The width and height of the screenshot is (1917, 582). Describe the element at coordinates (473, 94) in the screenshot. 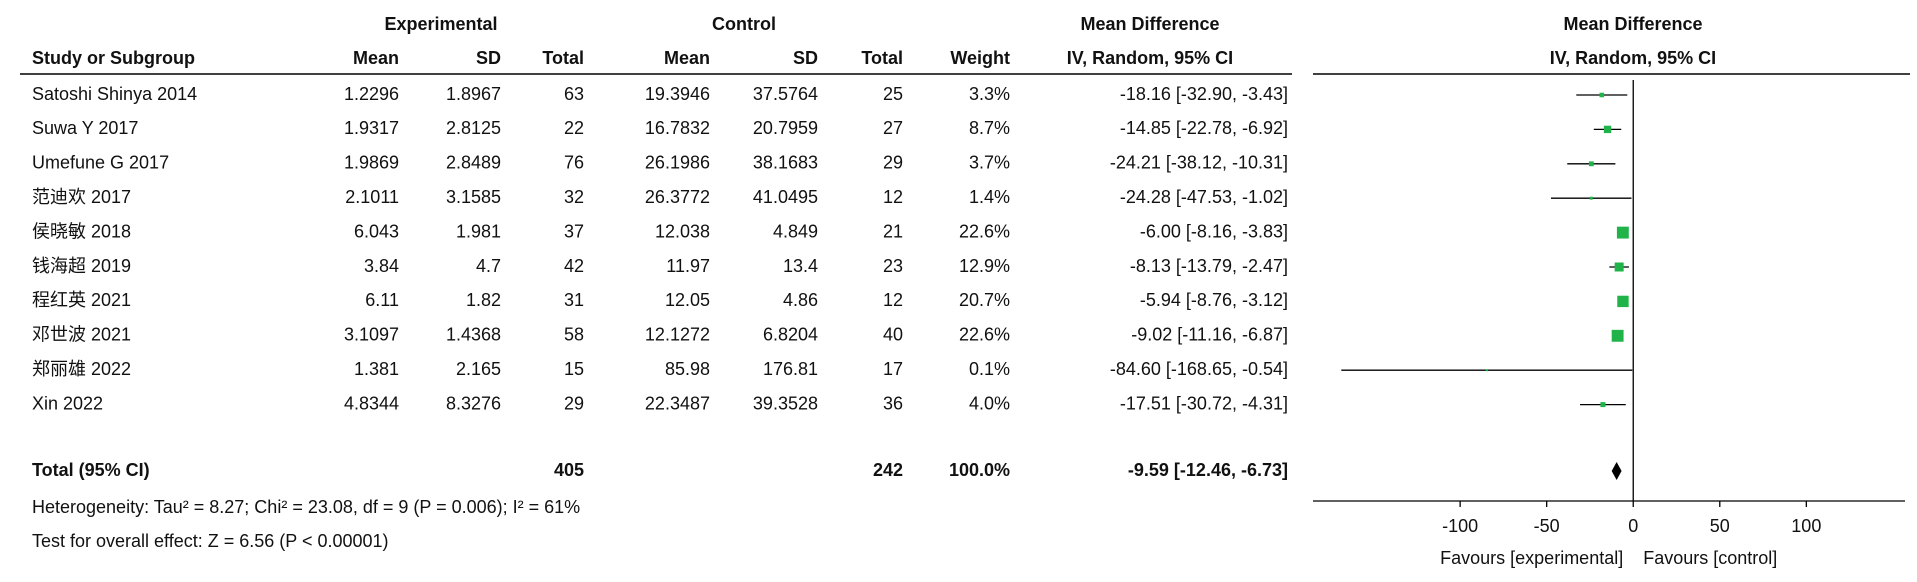

I see `cell-exp-sd: 1.8967` at that location.